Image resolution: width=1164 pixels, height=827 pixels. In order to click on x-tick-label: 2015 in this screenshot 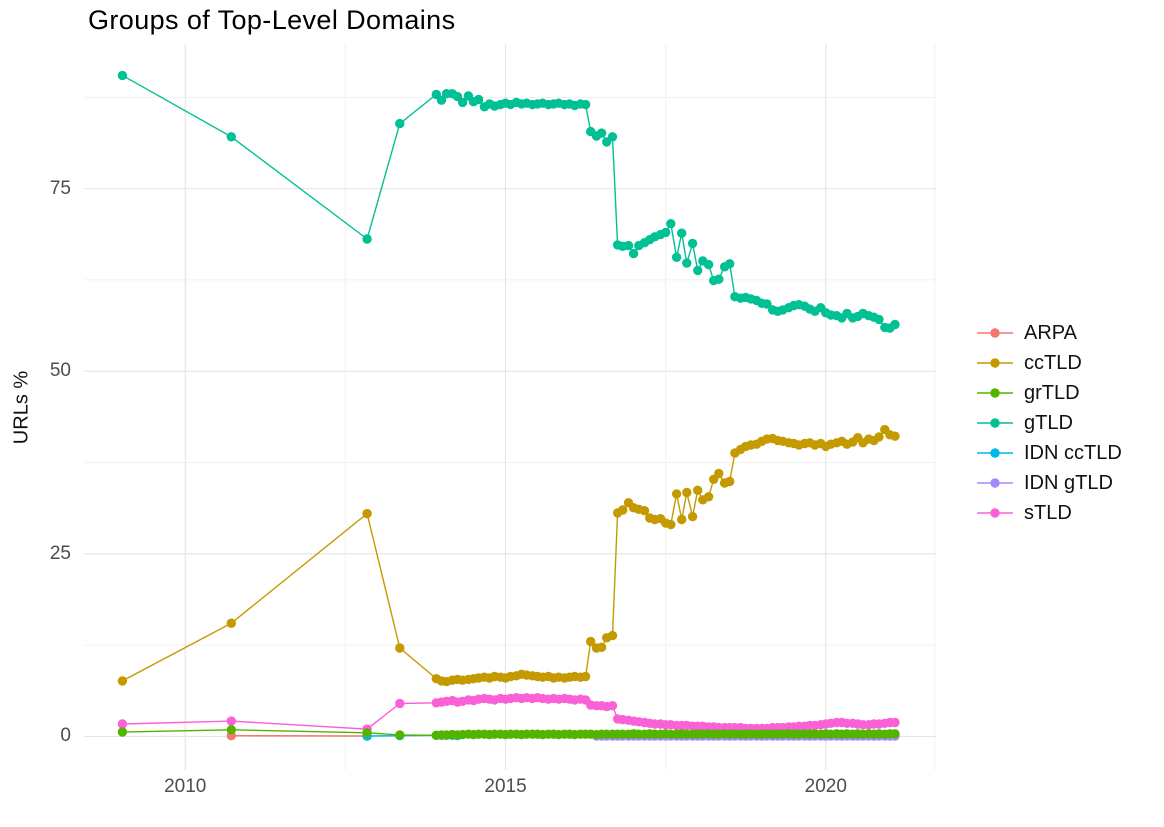, I will do `click(505, 786)`.